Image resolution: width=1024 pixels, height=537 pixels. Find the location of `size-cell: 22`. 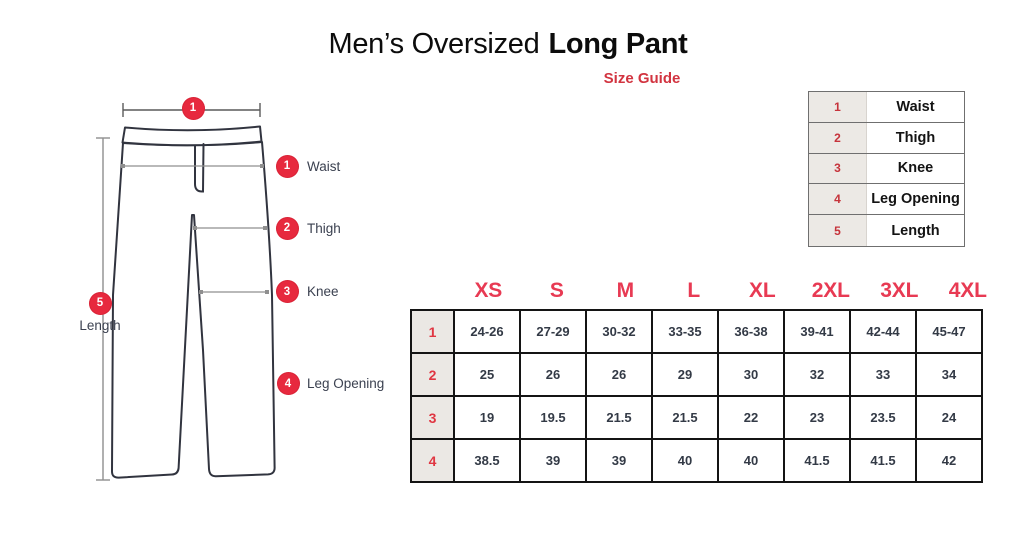

size-cell: 22 is located at coordinates (751, 417).